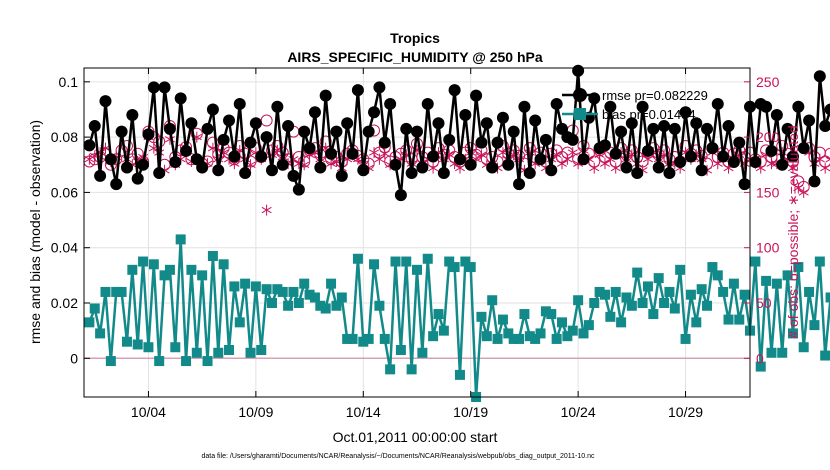 The height and width of the screenshot is (470, 830). I want to click on legend-rmse-marker, so click(580, 95).